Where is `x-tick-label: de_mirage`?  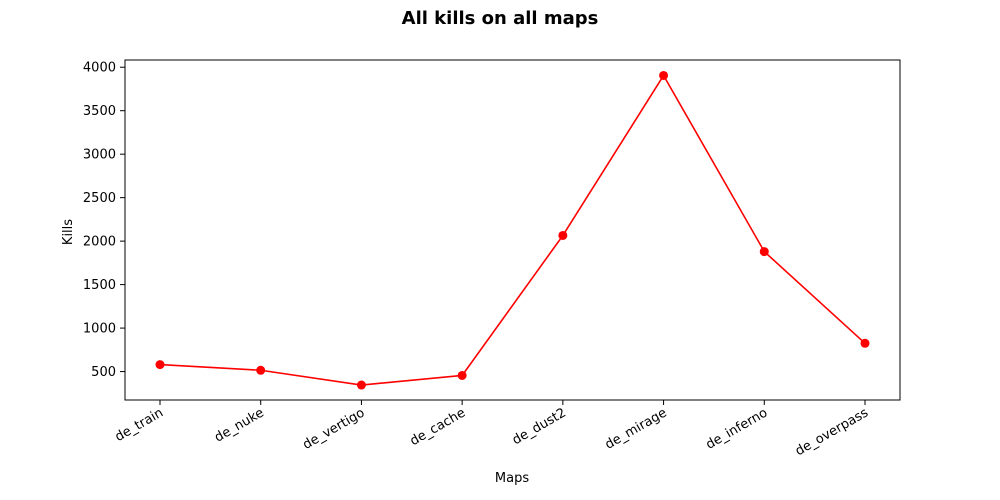
x-tick-label: de_mirage is located at coordinates (636, 428).